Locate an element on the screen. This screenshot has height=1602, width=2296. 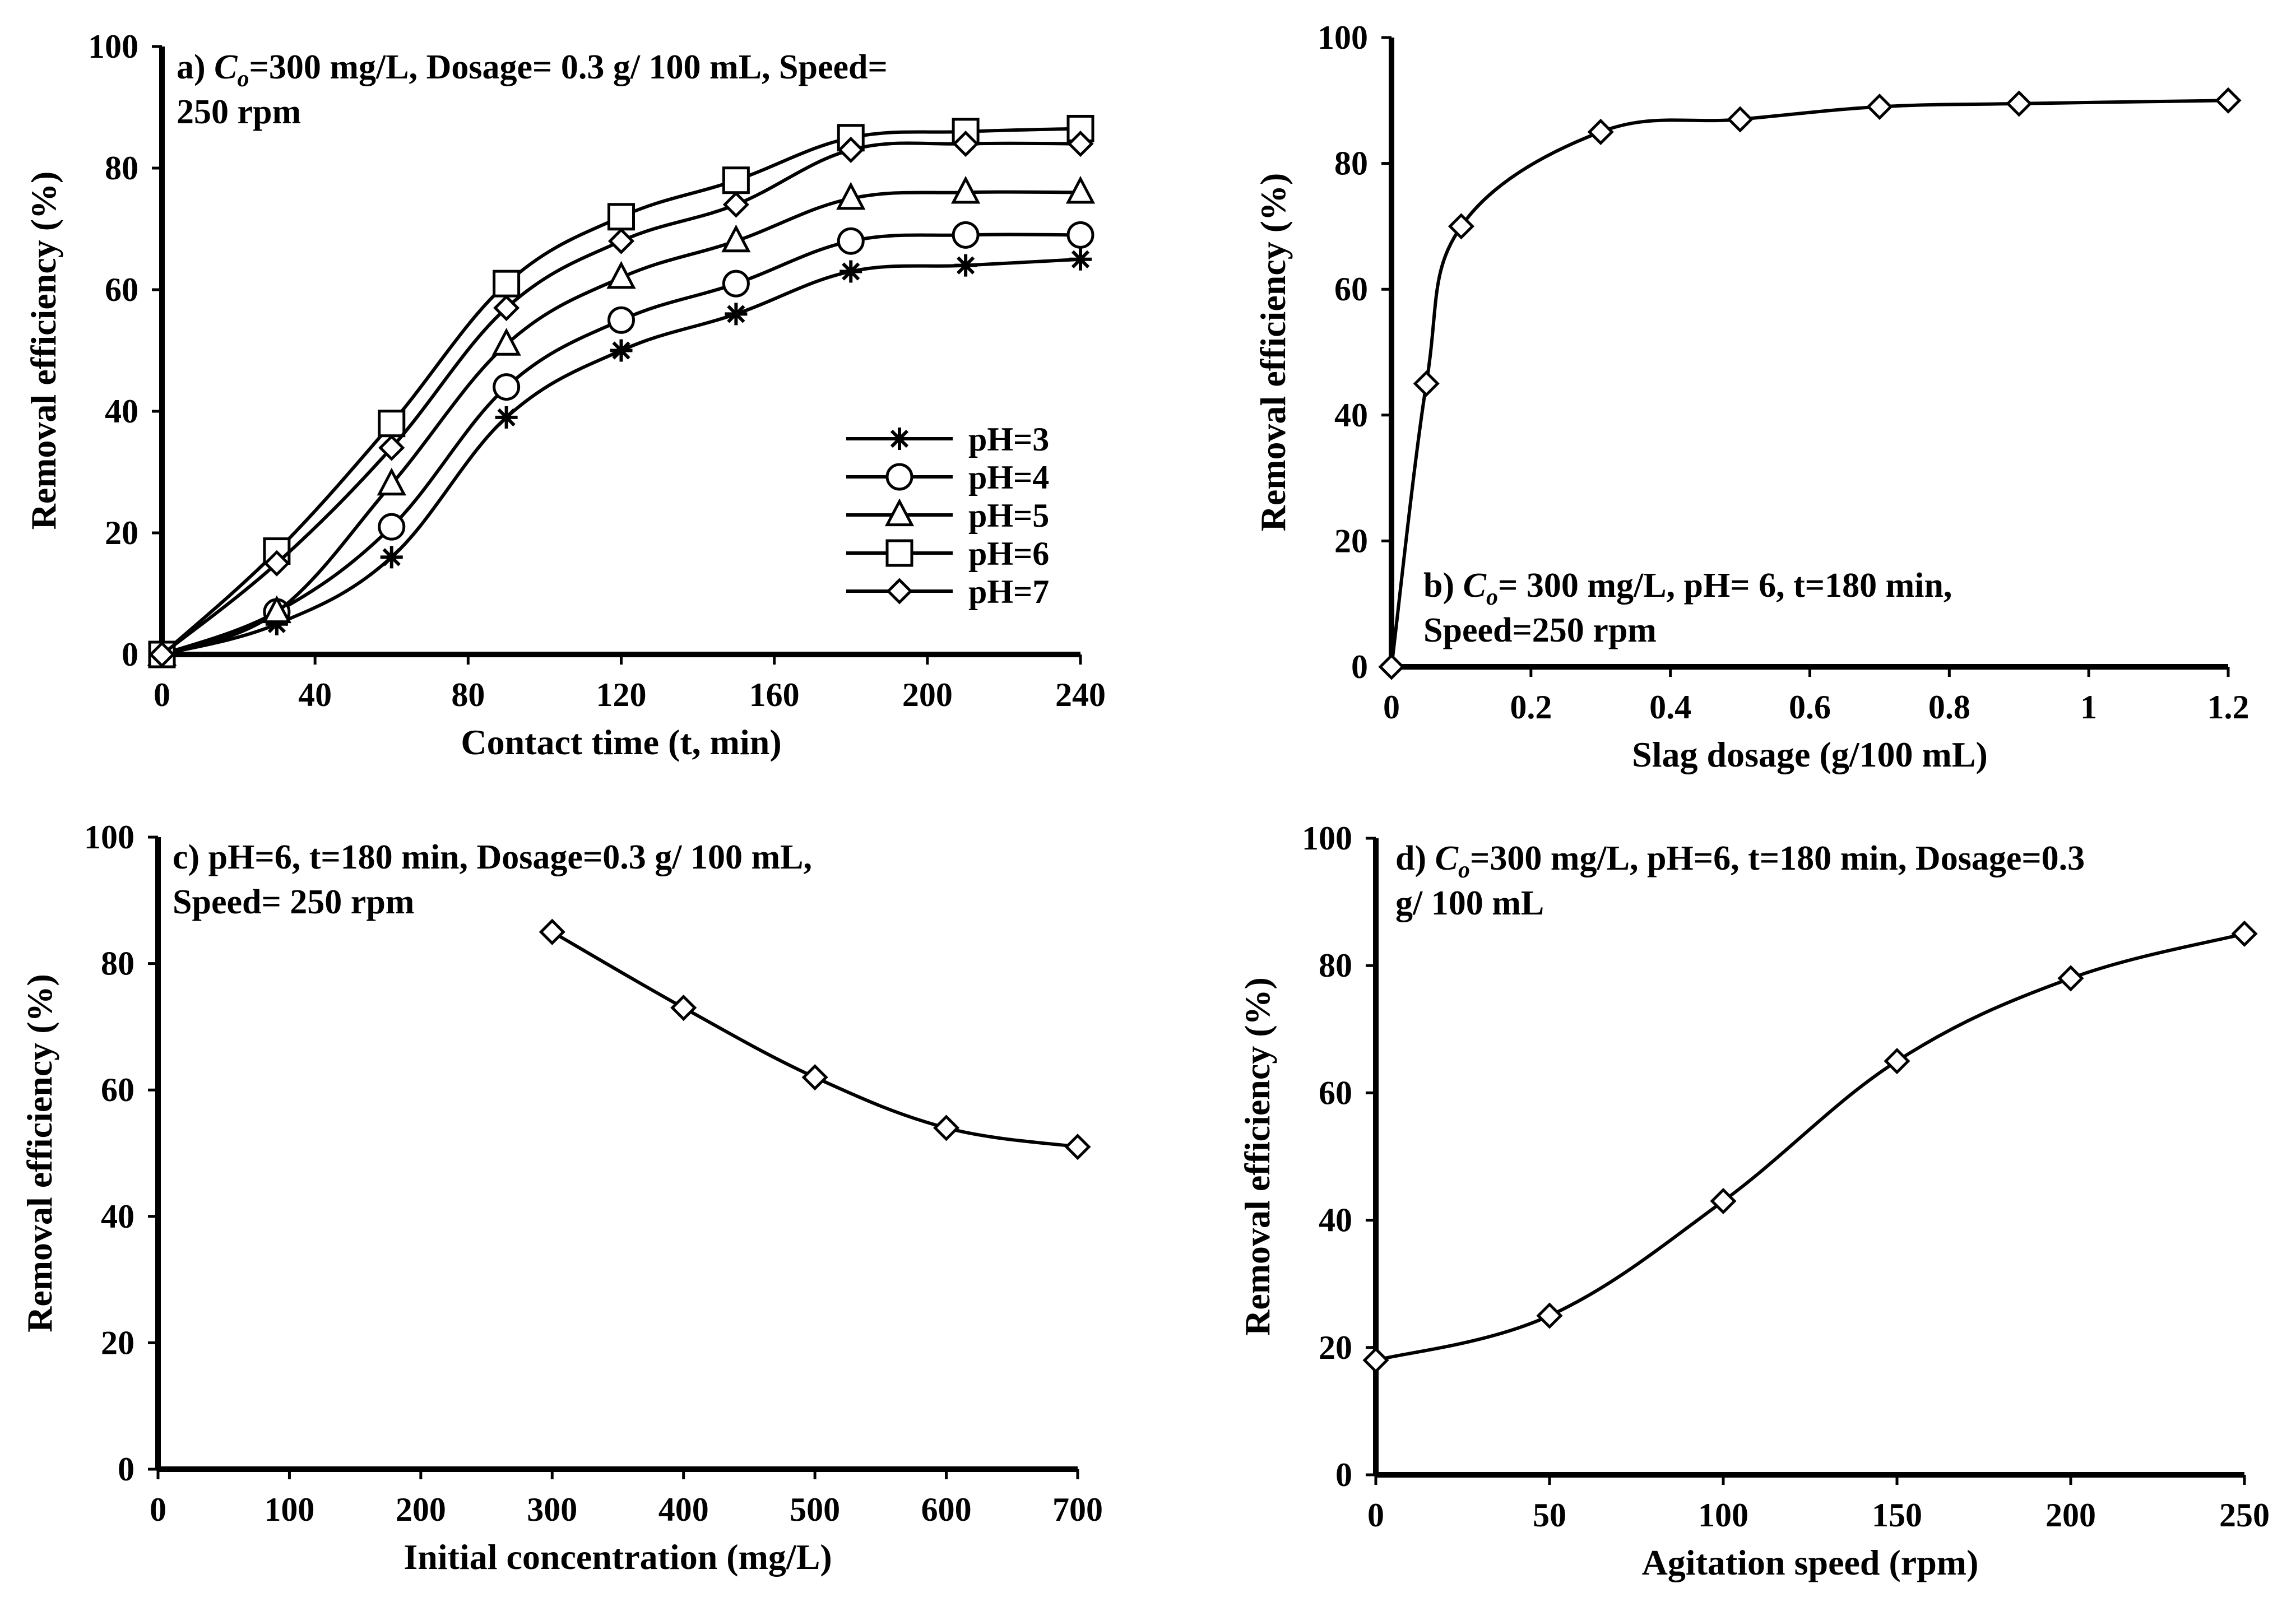
x-tick-label: 500 is located at coordinates (815, 1509).